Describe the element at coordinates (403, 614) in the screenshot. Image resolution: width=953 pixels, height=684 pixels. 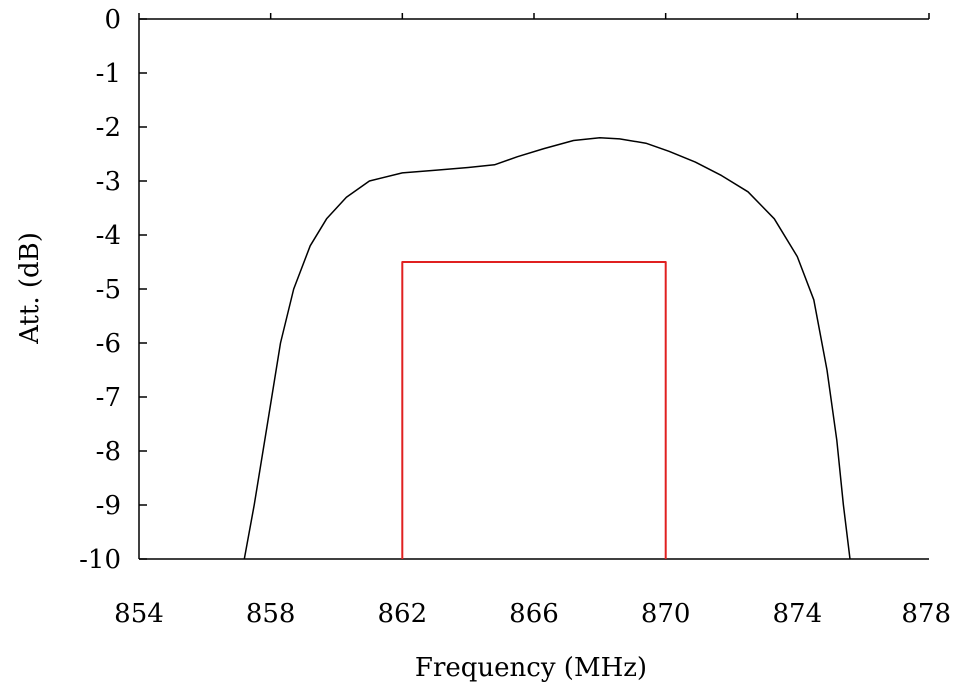
I see `x-tick-label: 862` at that location.